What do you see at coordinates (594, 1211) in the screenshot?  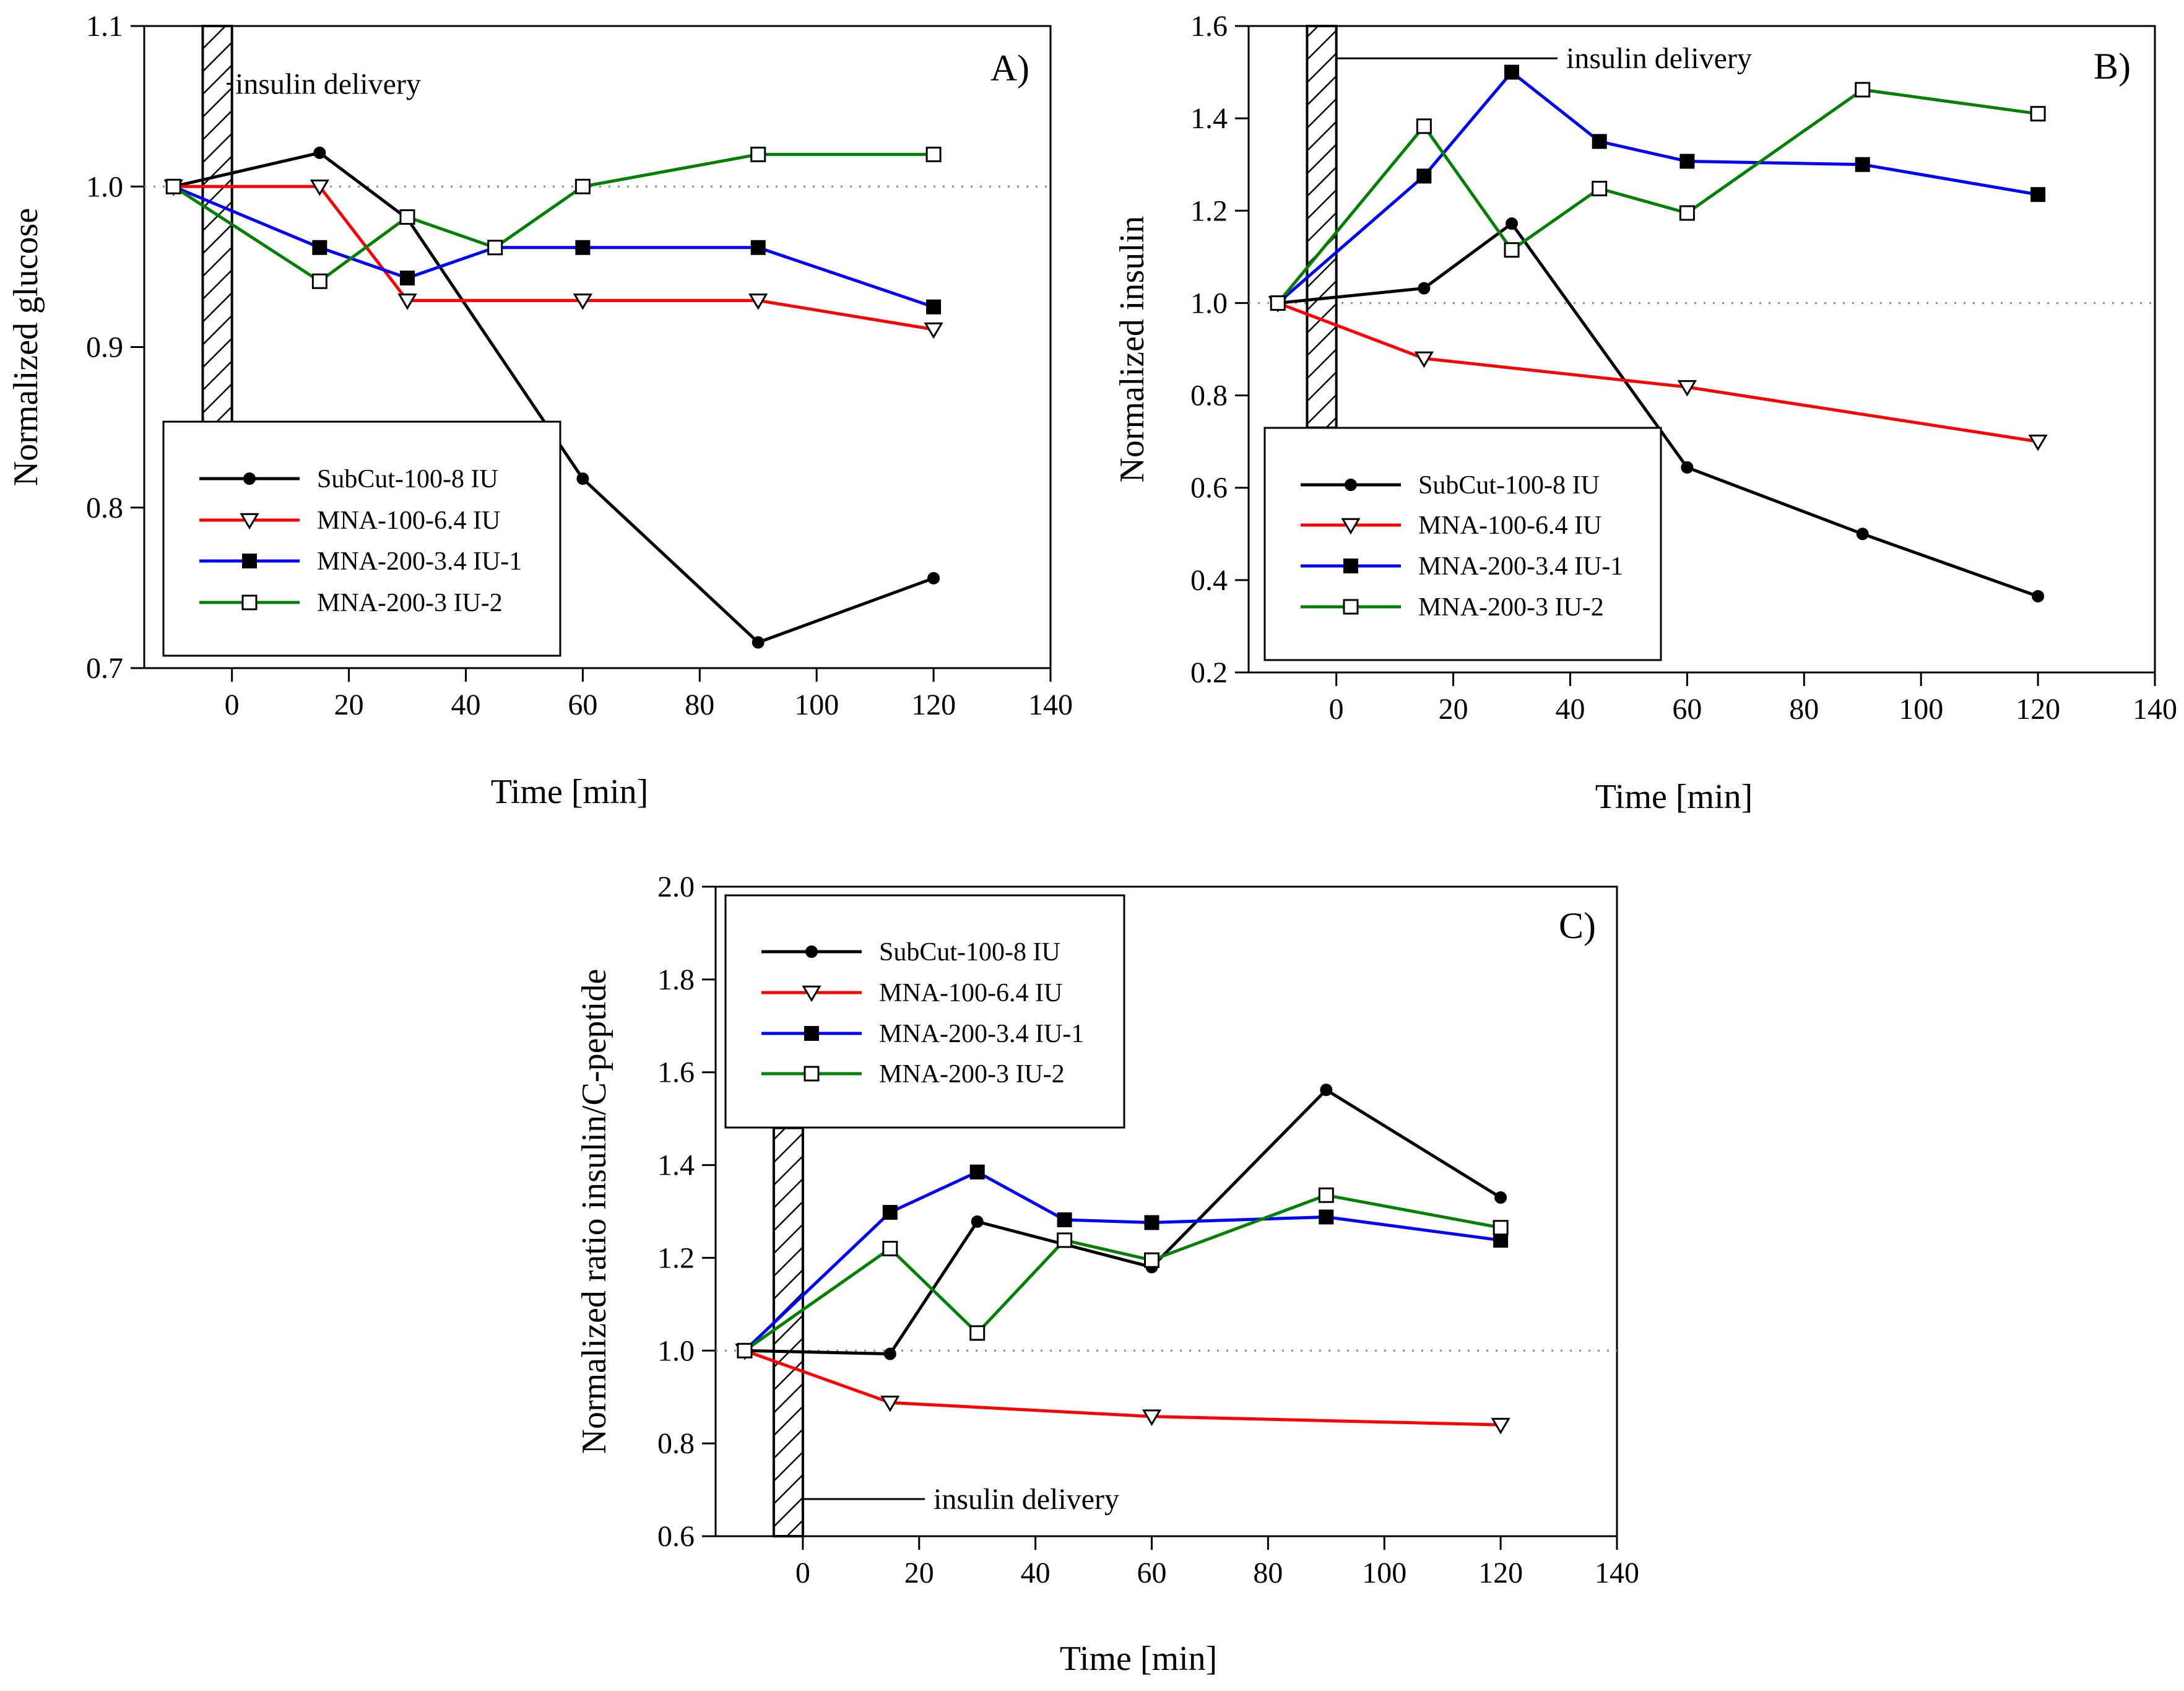 I see `y-axis-label: Normalized ratio insulin/C-peptide` at bounding box center [594, 1211].